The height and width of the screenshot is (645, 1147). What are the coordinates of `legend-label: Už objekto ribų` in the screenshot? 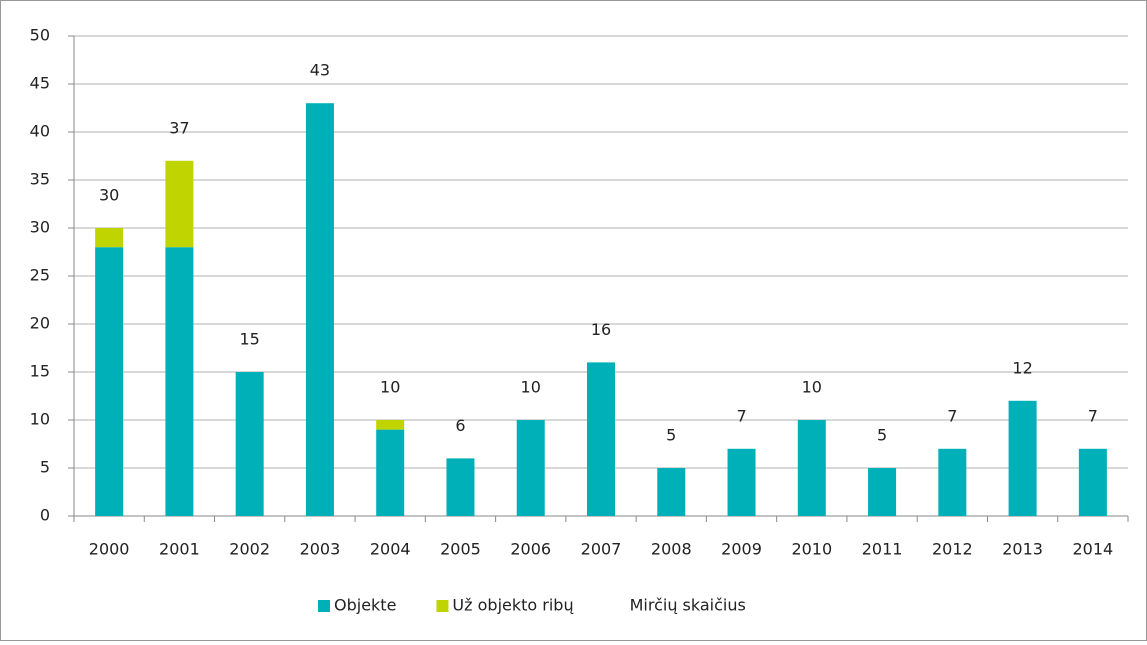 It's located at (512, 605).